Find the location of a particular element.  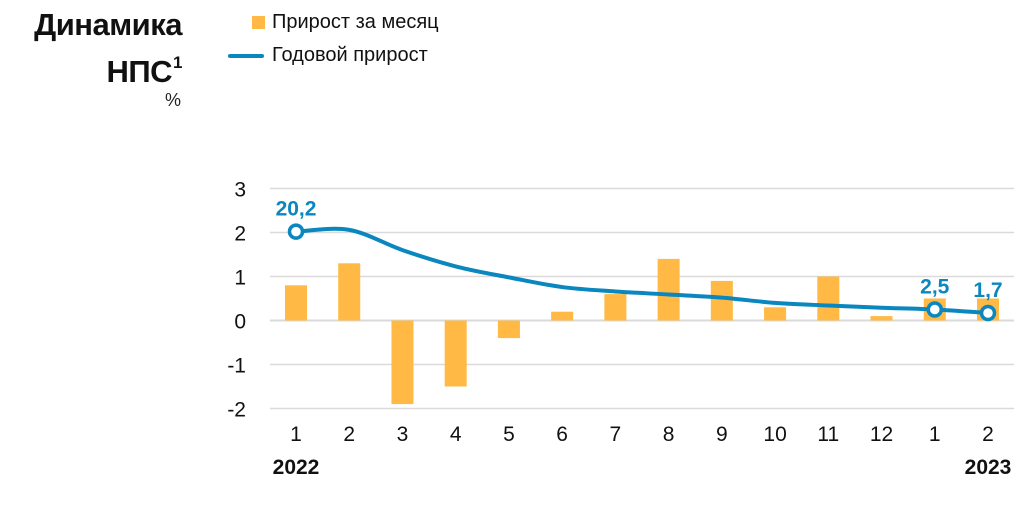

title-line-1: Динамика is located at coordinates (108, 24).